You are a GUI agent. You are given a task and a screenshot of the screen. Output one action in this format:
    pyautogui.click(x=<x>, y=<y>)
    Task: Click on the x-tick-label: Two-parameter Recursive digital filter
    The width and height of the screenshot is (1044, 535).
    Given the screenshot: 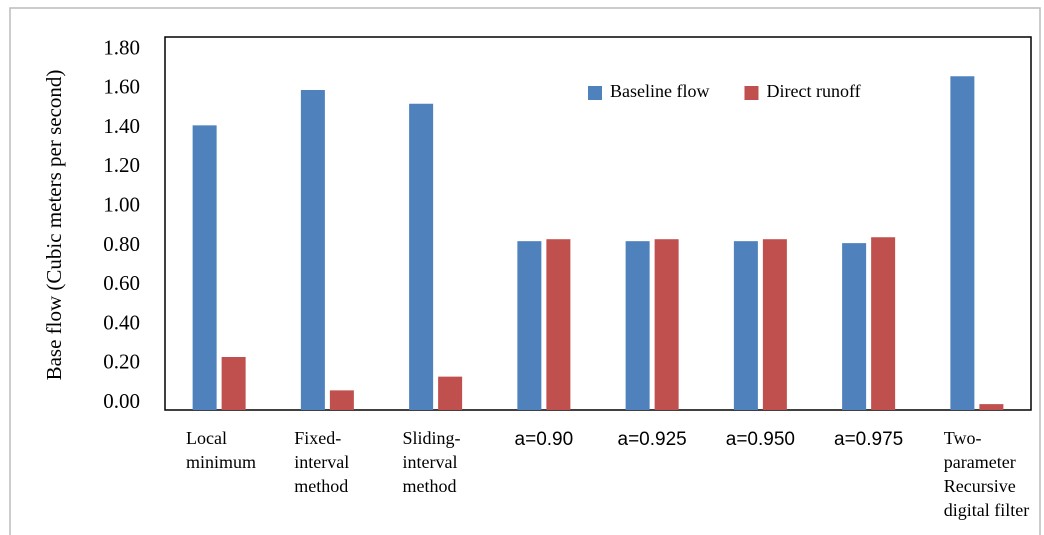 What is the action you would take?
    pyautogui.click(x=986, y=474)
    